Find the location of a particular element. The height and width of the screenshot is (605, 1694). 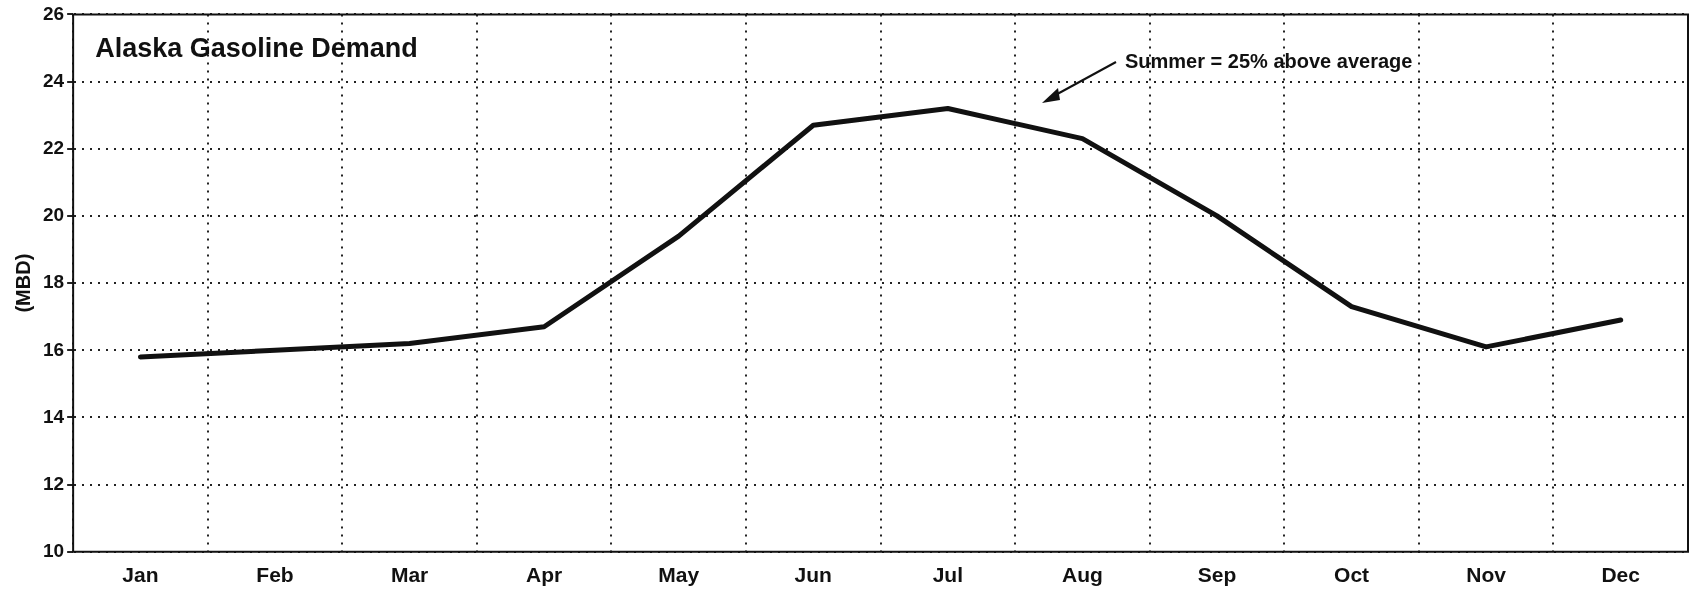

x-tick-label: Sep is located at coordinates (1217, 575).